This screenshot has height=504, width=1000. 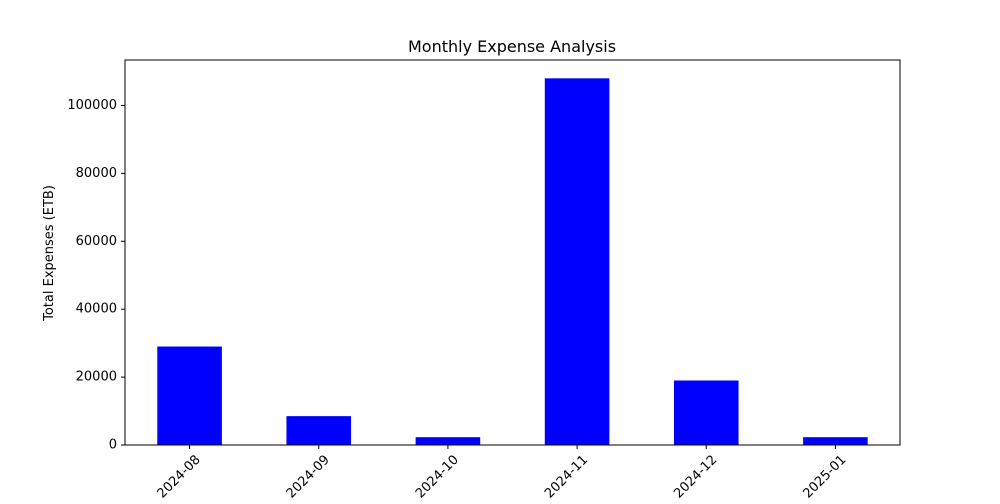 I want to click on x-tick-label: 2024-08, so click(x=179, y=476).